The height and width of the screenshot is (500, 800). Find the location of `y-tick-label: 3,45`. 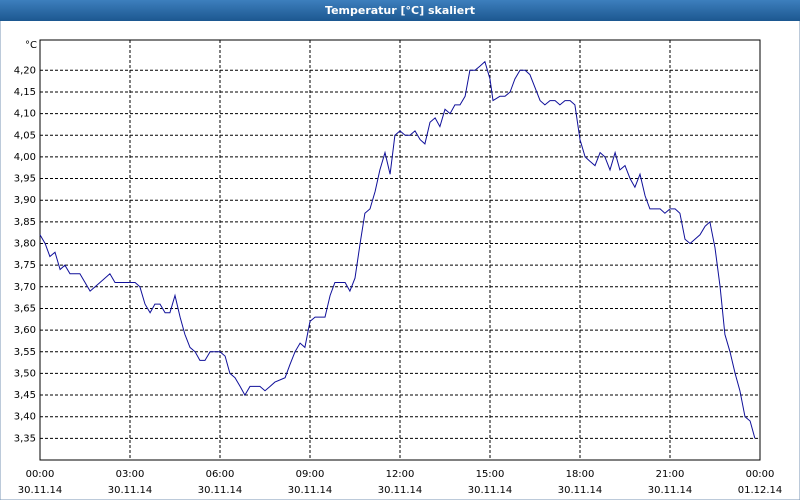

y-tick-label: 3,45 is located at coordinates (25, 395).